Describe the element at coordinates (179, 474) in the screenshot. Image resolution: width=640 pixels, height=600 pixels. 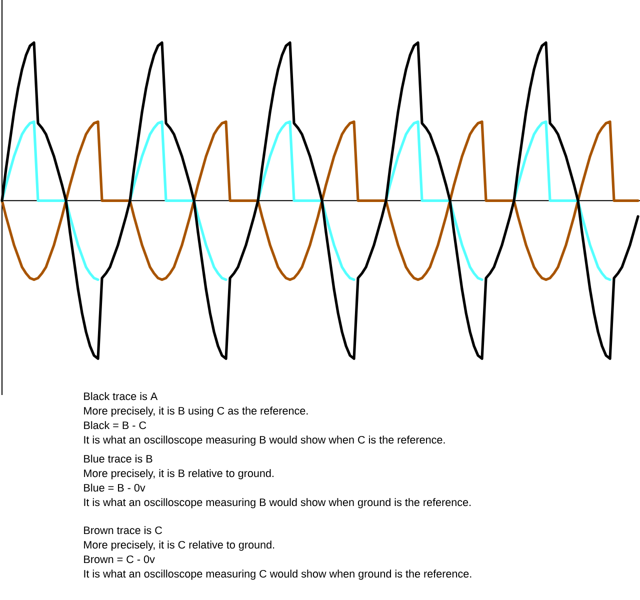
I see `text: More precisely, it is B relative to ground.` at that location.